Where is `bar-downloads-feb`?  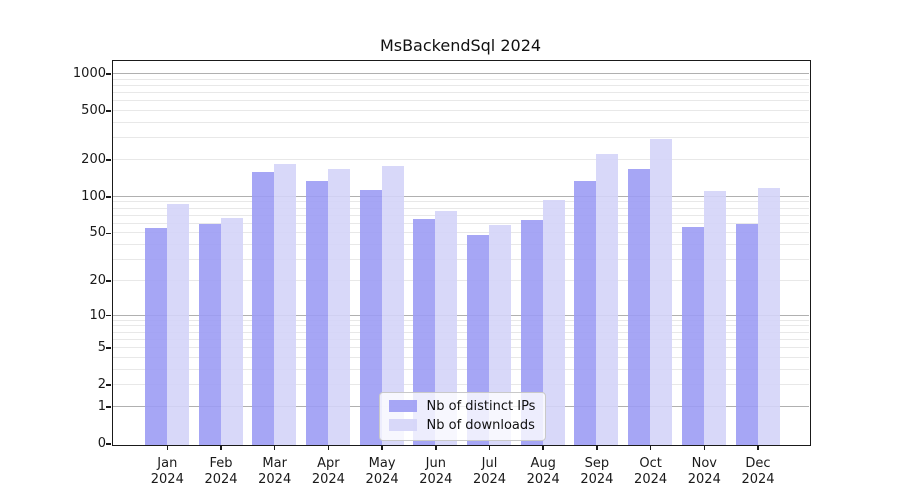 bar-downloads-feb is located at coordinates (231, 331).